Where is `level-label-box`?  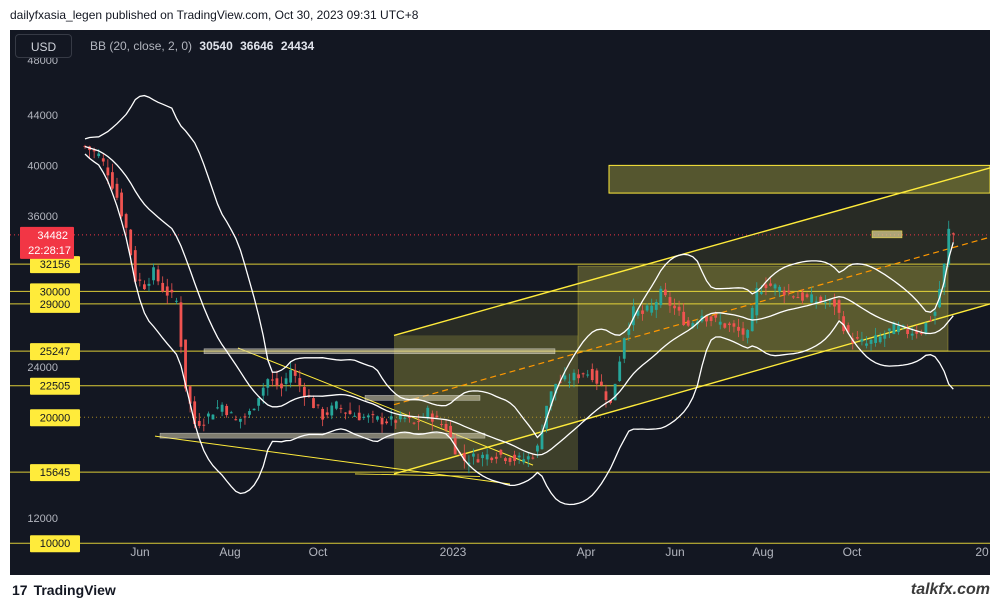
level-label-box is located at coordinates (55, 473).